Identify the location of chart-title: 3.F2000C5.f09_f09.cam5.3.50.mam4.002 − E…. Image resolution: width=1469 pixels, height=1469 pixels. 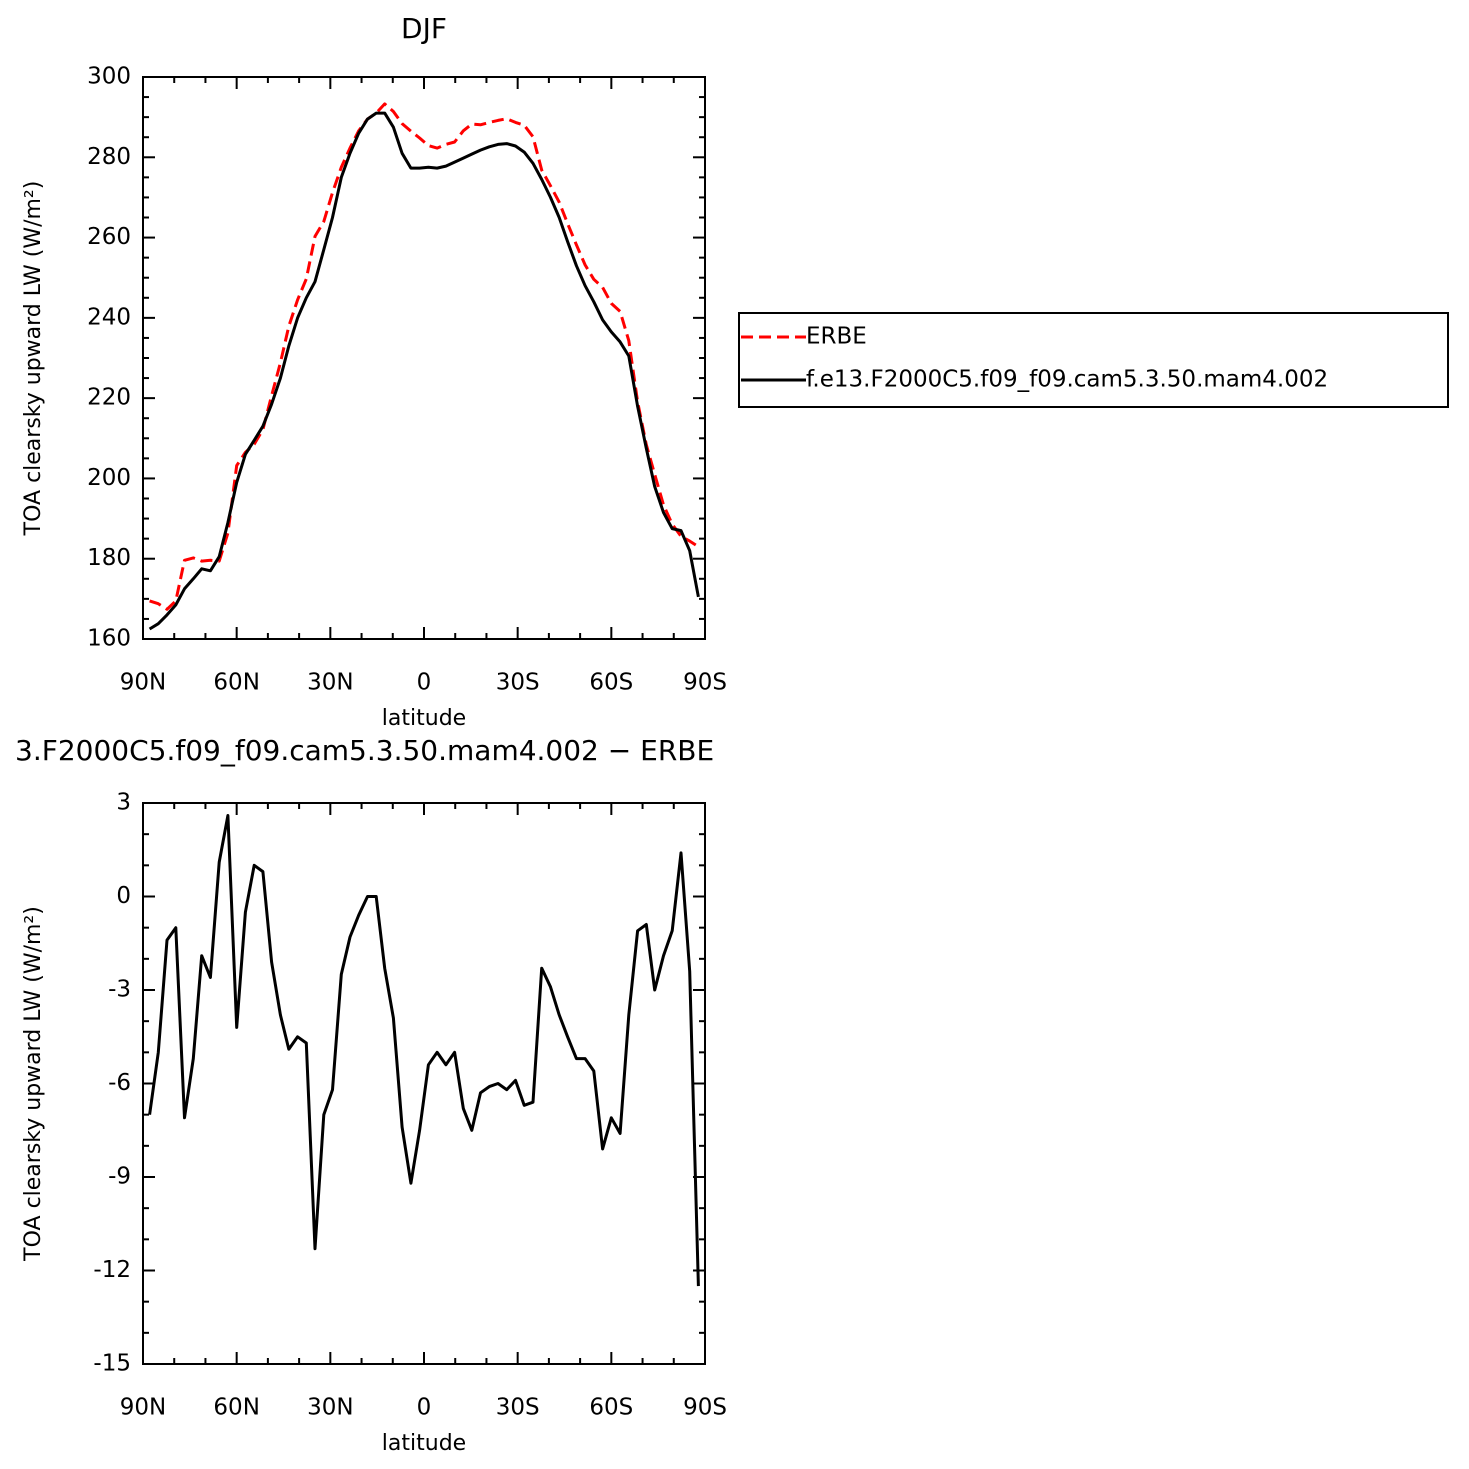
(364, 750).